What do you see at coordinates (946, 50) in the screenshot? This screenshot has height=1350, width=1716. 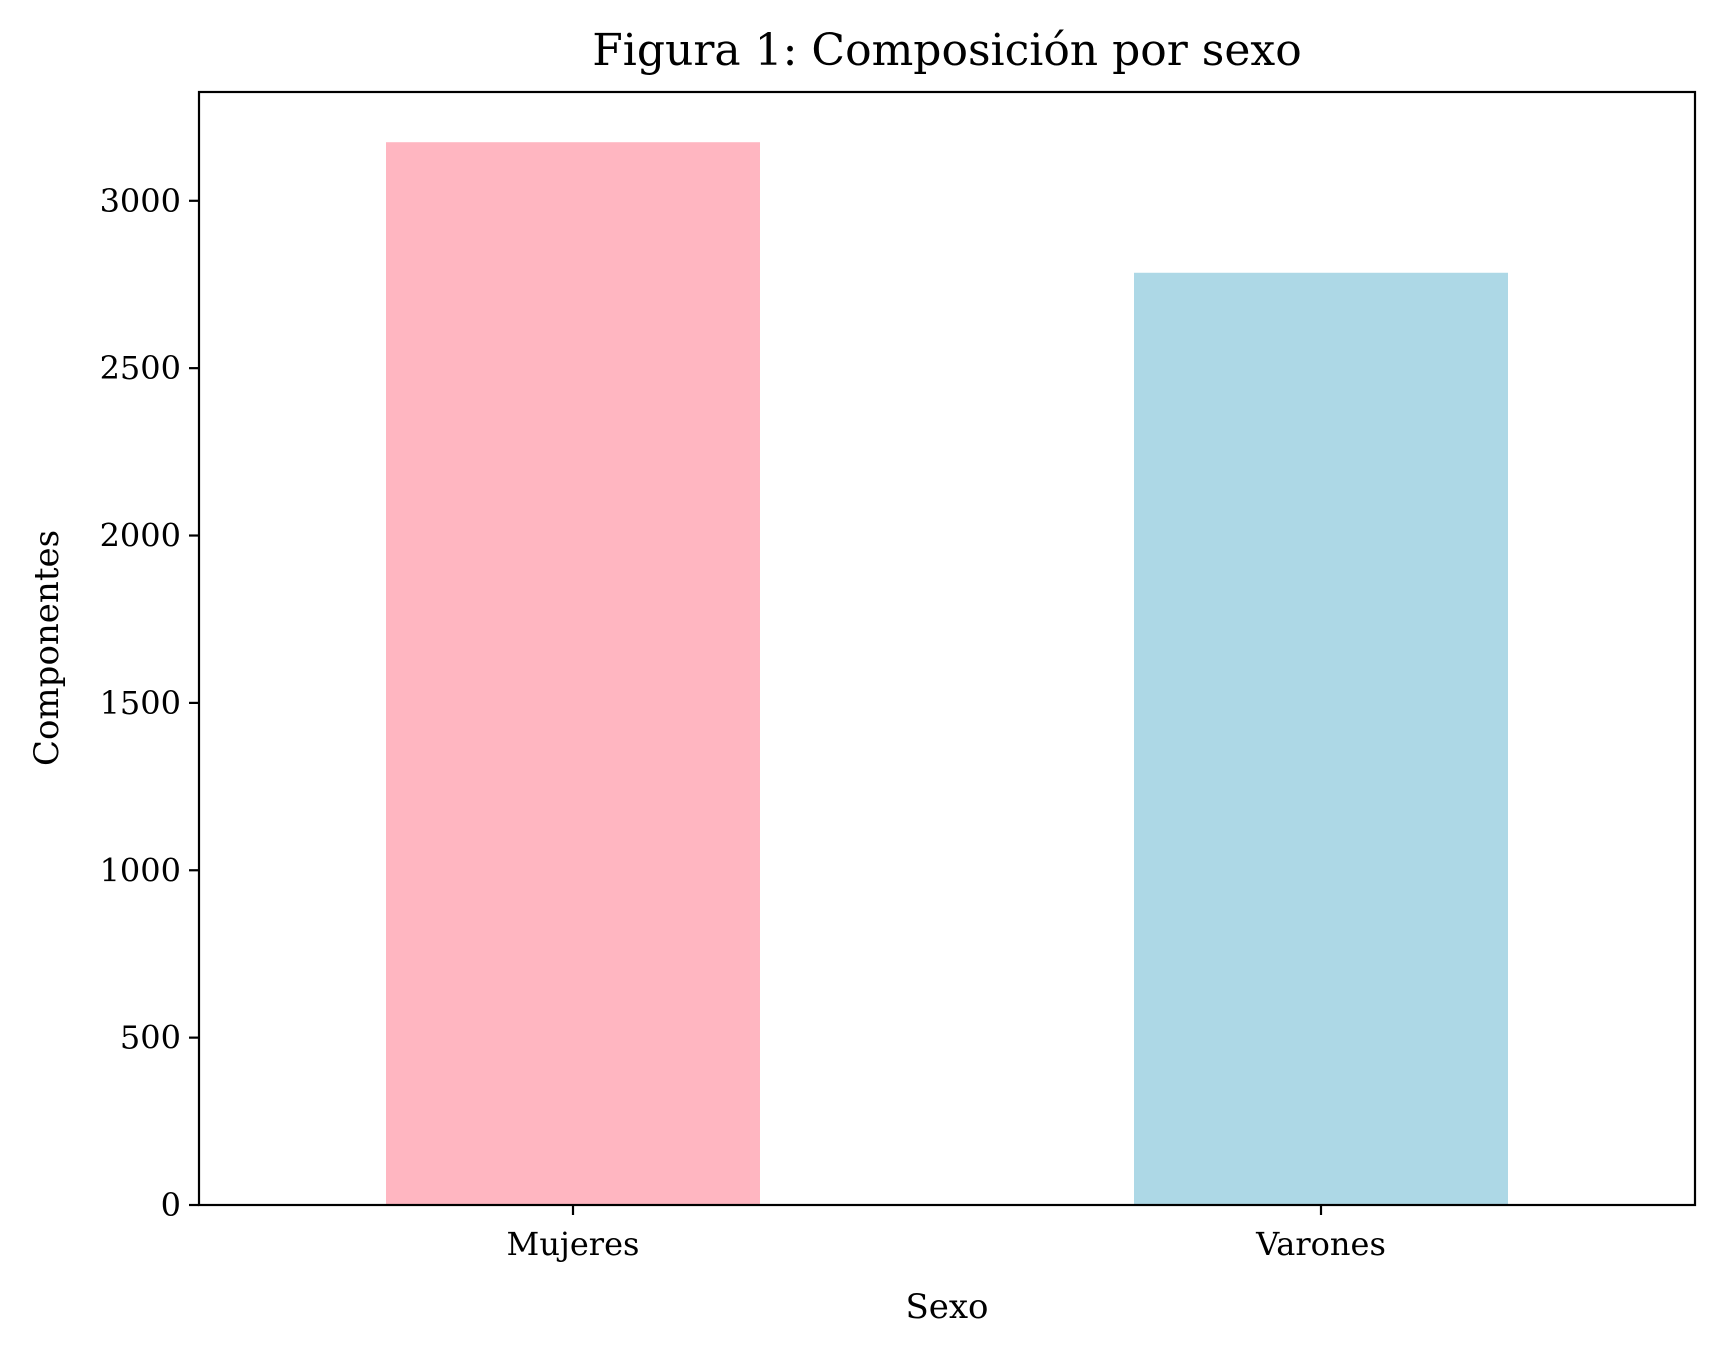 I see `chart-title: Figura 1: Composición por sexo` at bounding box center [946, 50].